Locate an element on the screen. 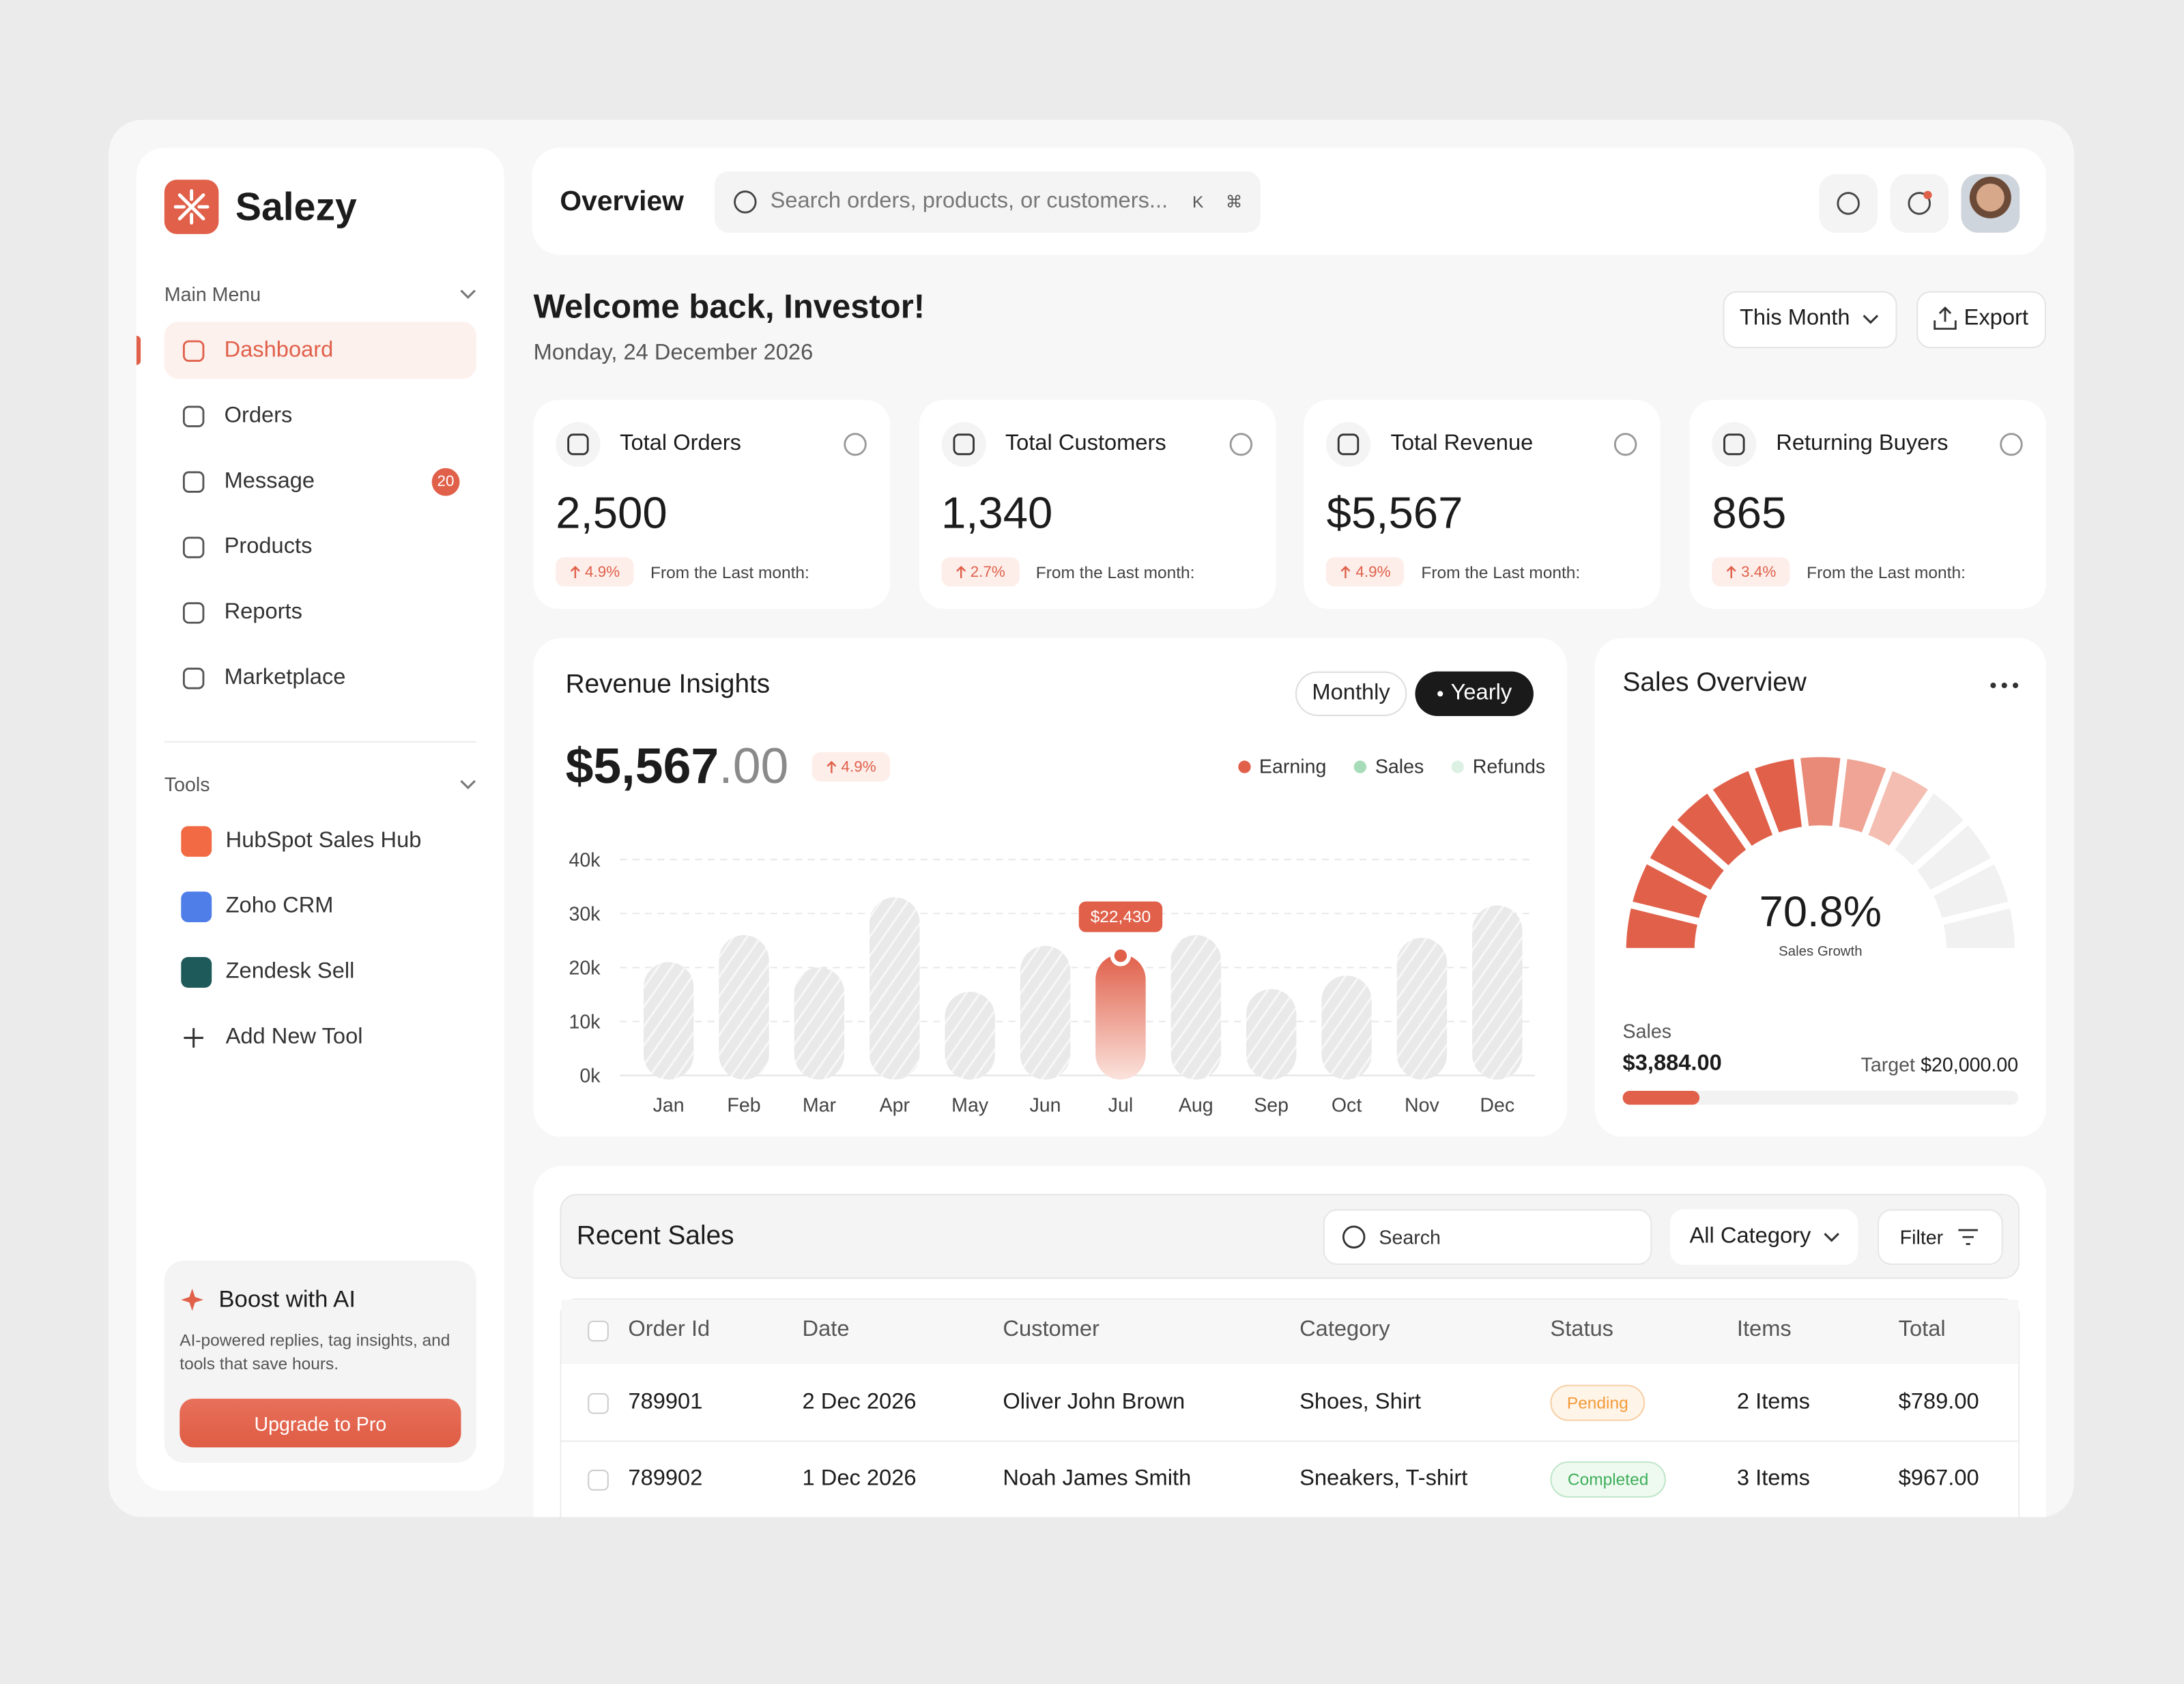 The width and height of the screenshot is (2184, 1684). change-pill: 2.7% is located at coordinates (980, 572).